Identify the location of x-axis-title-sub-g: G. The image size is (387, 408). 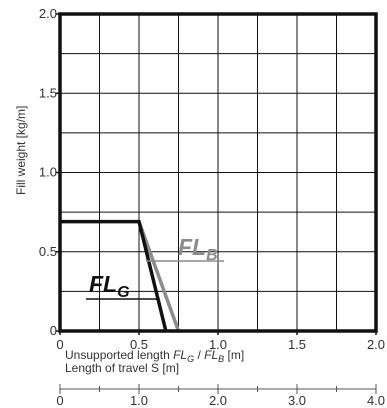
(190, 359).